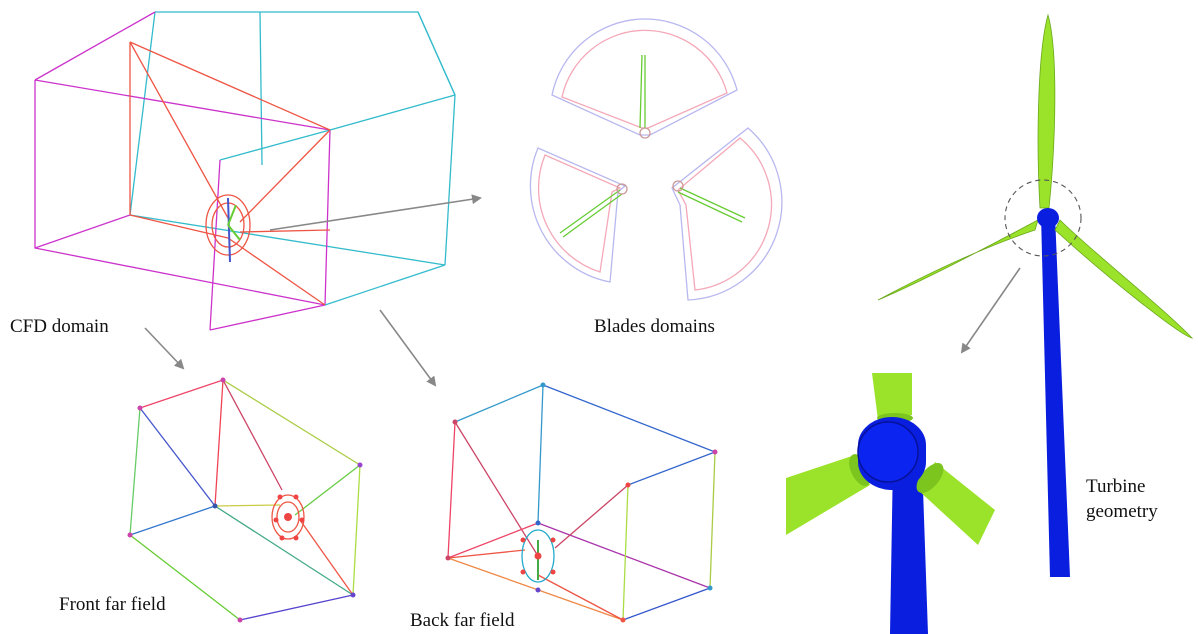  What do you see at coordinates (375, 212) in the screenshot?
I see `arrow-to-blades` at bounding box center [375, 212].